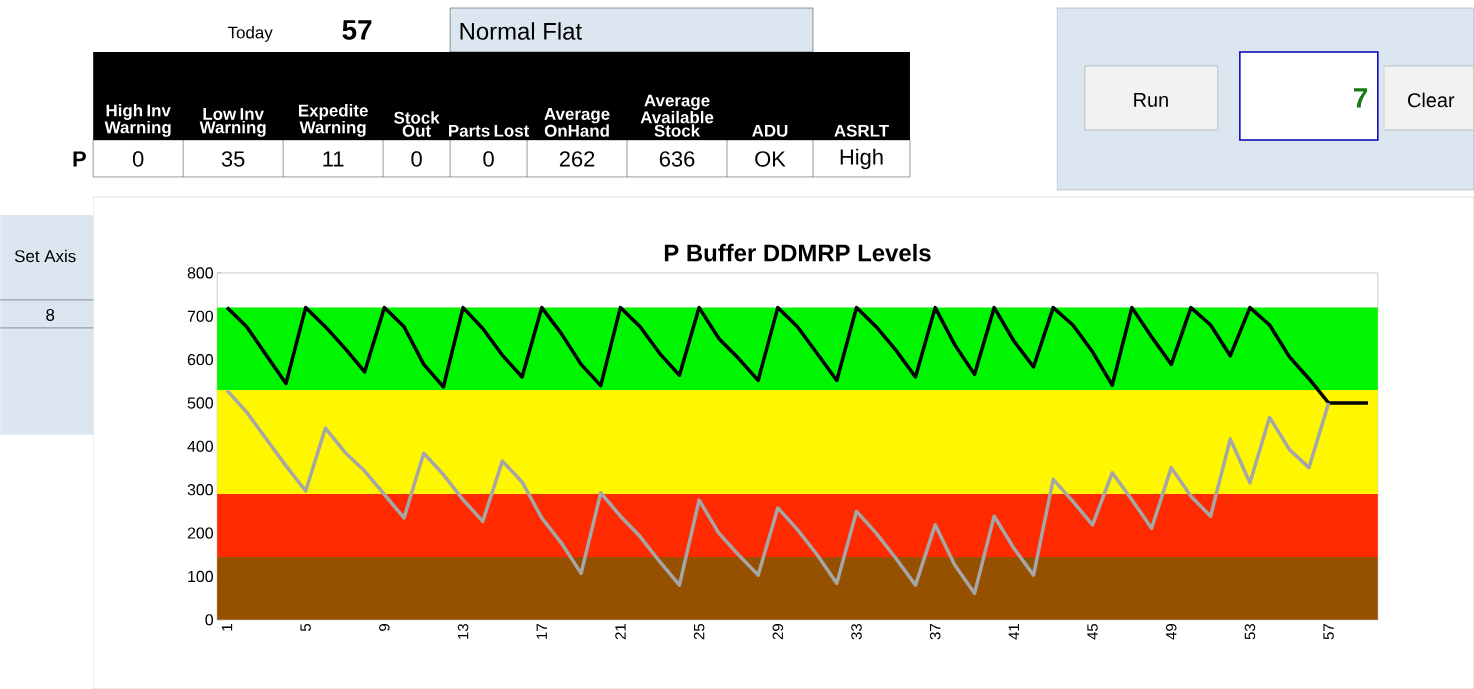  Describe the element at coordinates (384, 627) in the screenshot. I see `x-tick-label: 9` at that location.